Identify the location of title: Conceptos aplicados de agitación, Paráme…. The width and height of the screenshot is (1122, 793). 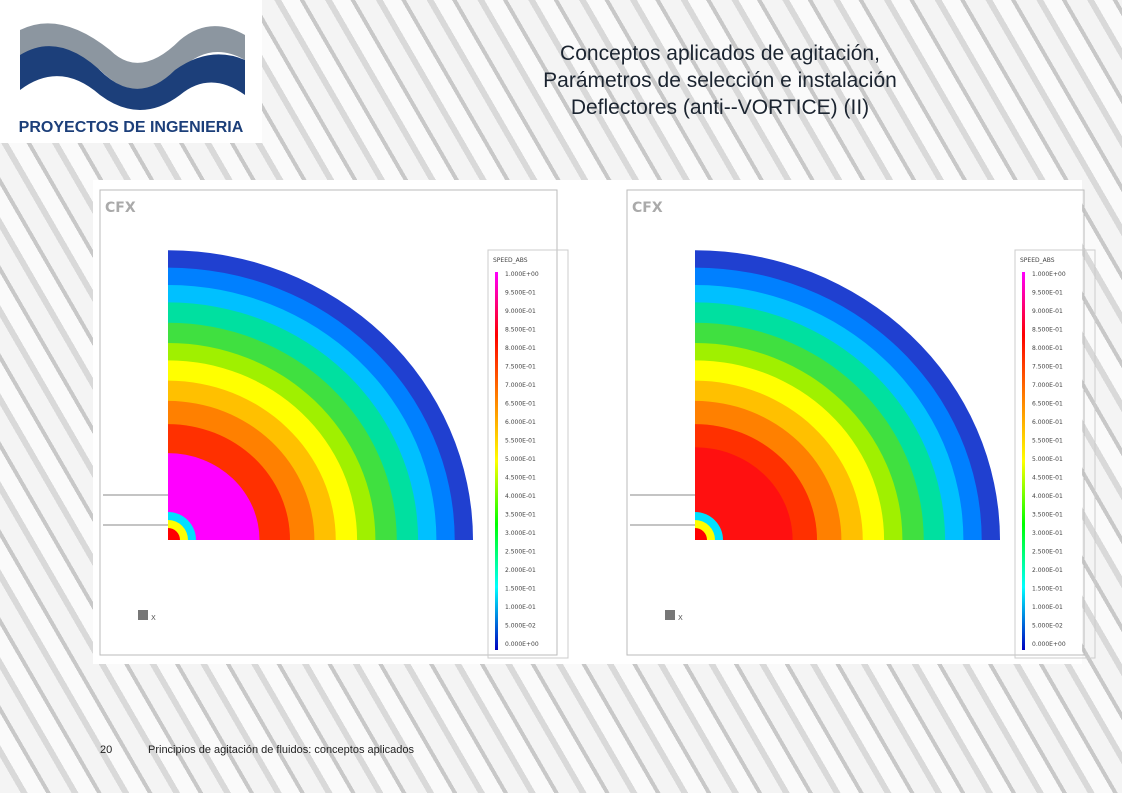
(720, 80).